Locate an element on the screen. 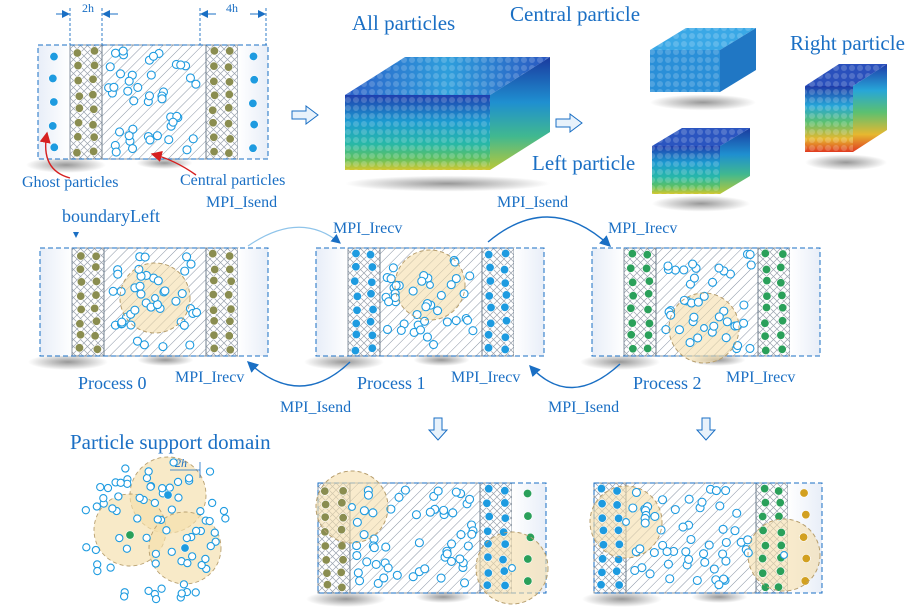 The height and width of the screenshot is (613, 913). support-domain-outline is located at coordinates (155, 298).